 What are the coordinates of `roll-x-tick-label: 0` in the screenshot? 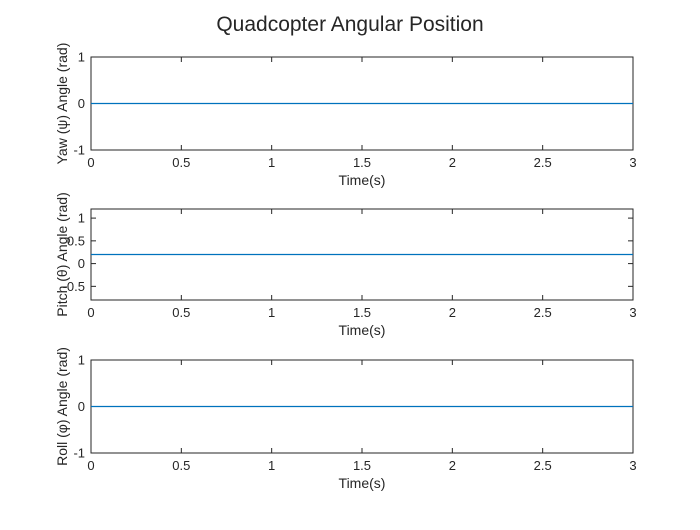 It's located at (90, 465).